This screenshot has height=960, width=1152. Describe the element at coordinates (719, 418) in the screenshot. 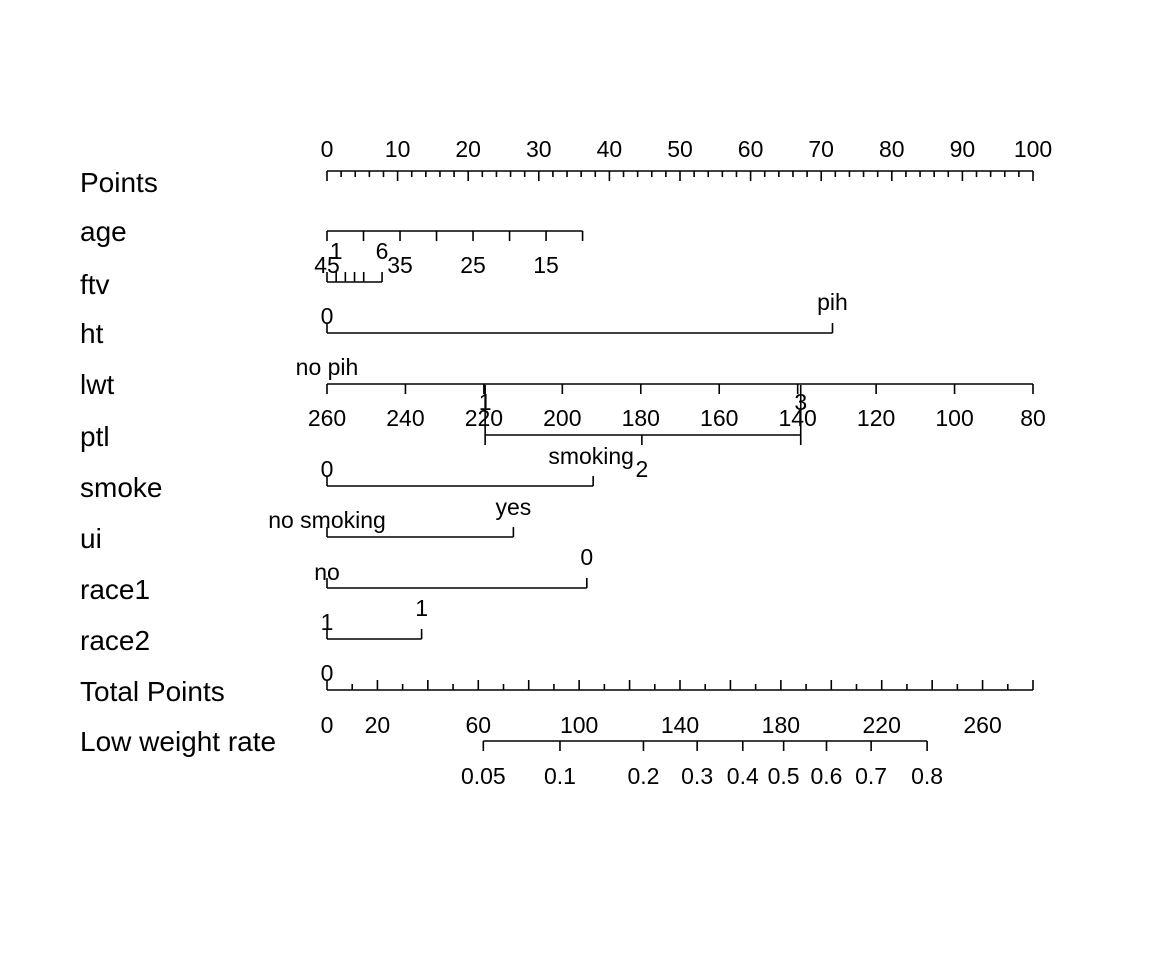

I see `lwt-tick-label: 160` at that location.